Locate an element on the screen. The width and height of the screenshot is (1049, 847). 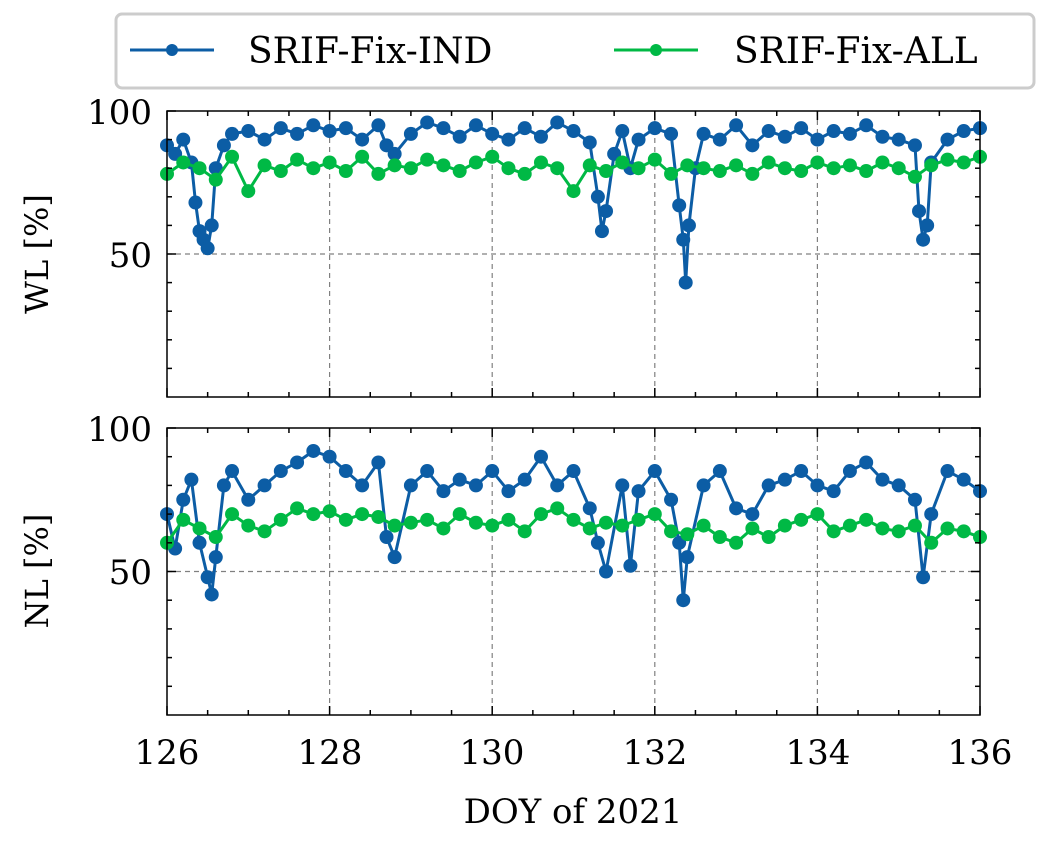
x-tick-label-134: 134 is located at coordinates (818, 753).